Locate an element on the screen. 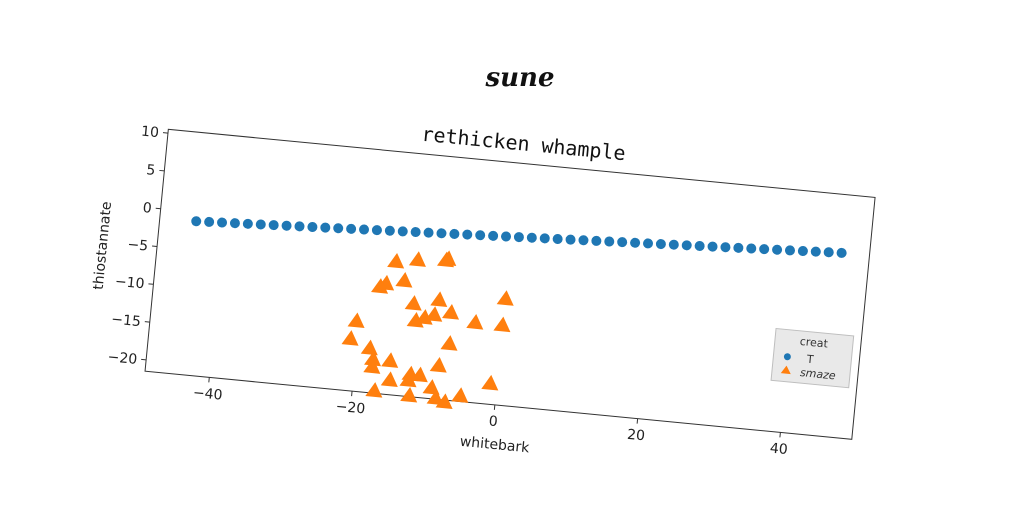 The image size is (1024, 512). y-tick-label: −15 is located at coordinates (126, 320).